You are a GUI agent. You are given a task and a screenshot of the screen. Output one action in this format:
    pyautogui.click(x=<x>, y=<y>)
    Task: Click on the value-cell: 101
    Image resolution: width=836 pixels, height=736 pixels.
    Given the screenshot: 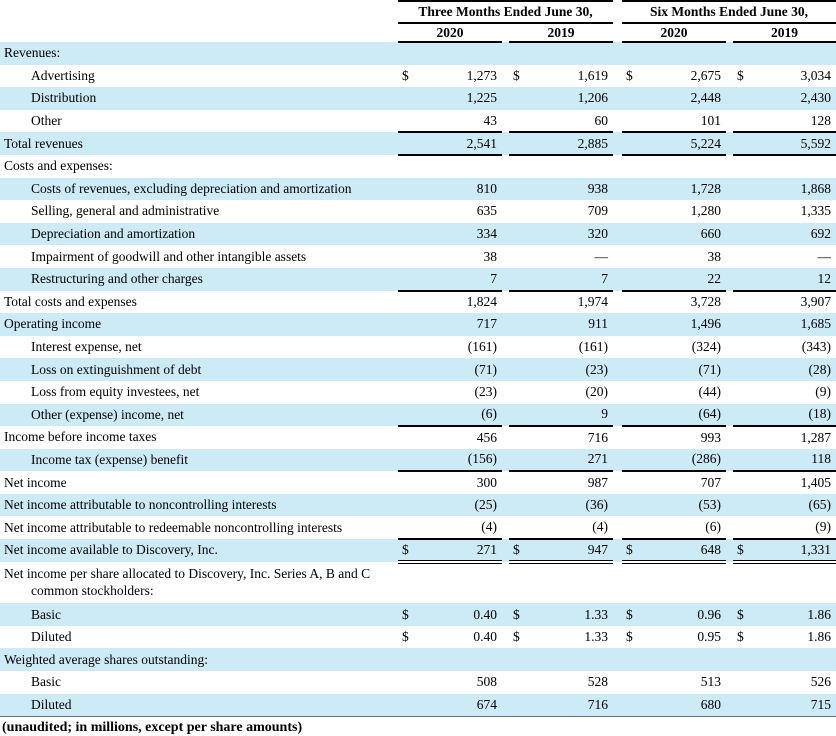 What is the action you would take?
    pyautogui.click(x=674, y=121)
    